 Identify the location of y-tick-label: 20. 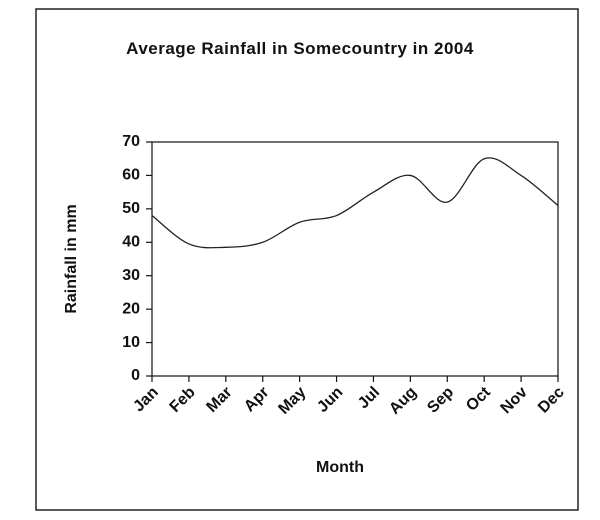
(131, 308).